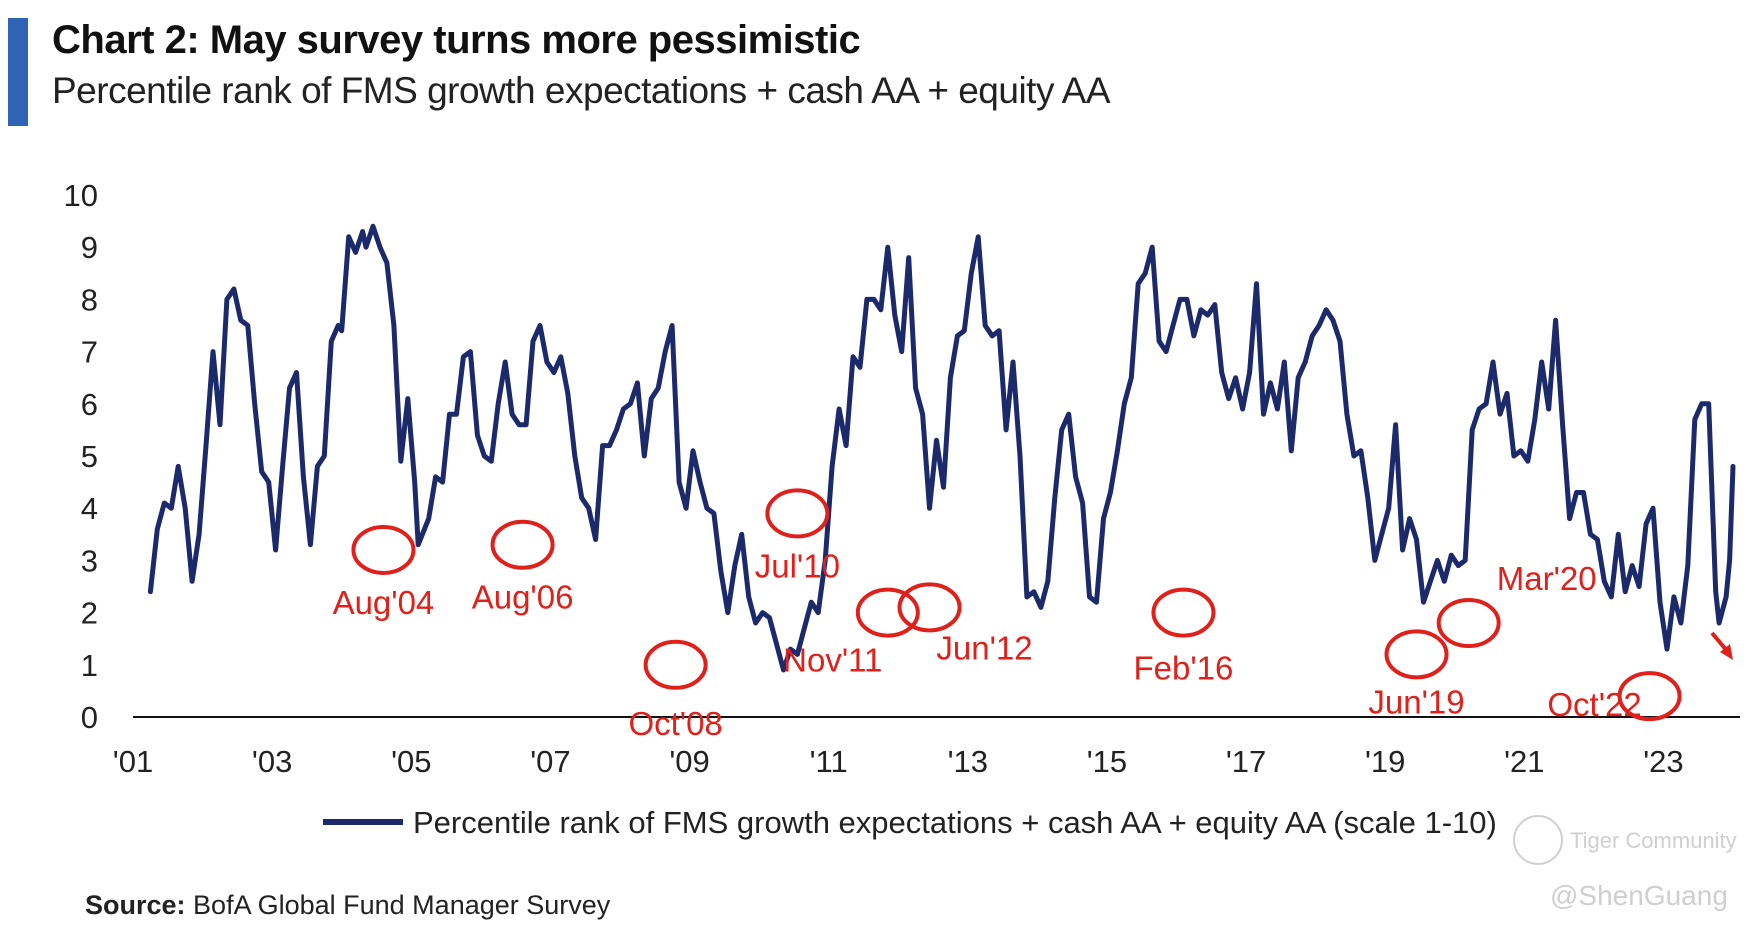 The image size is (1762, 937). What do you see at coordinates (1385, 761) in the screenshot?
I see `x-tick-label: '19` at bounding box center [1385, 761].